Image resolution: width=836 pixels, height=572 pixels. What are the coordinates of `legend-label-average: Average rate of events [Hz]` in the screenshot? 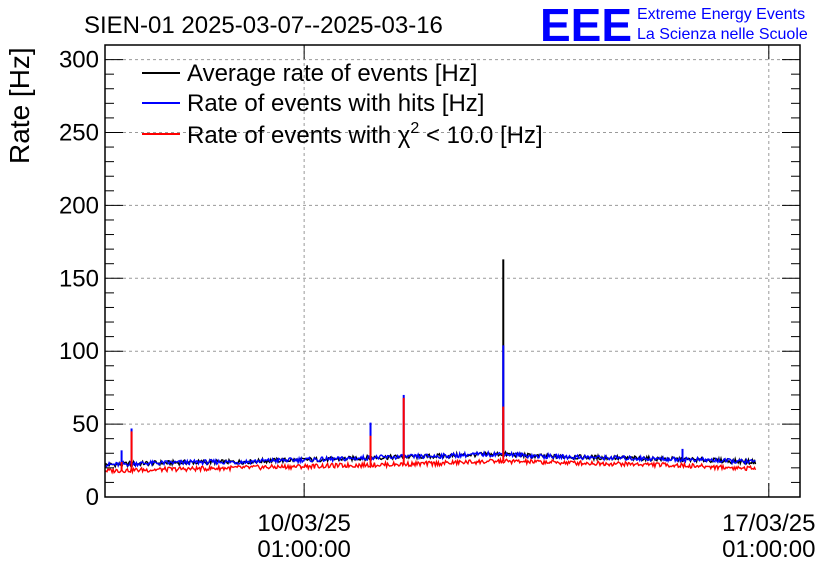 It's located at (332, 73).